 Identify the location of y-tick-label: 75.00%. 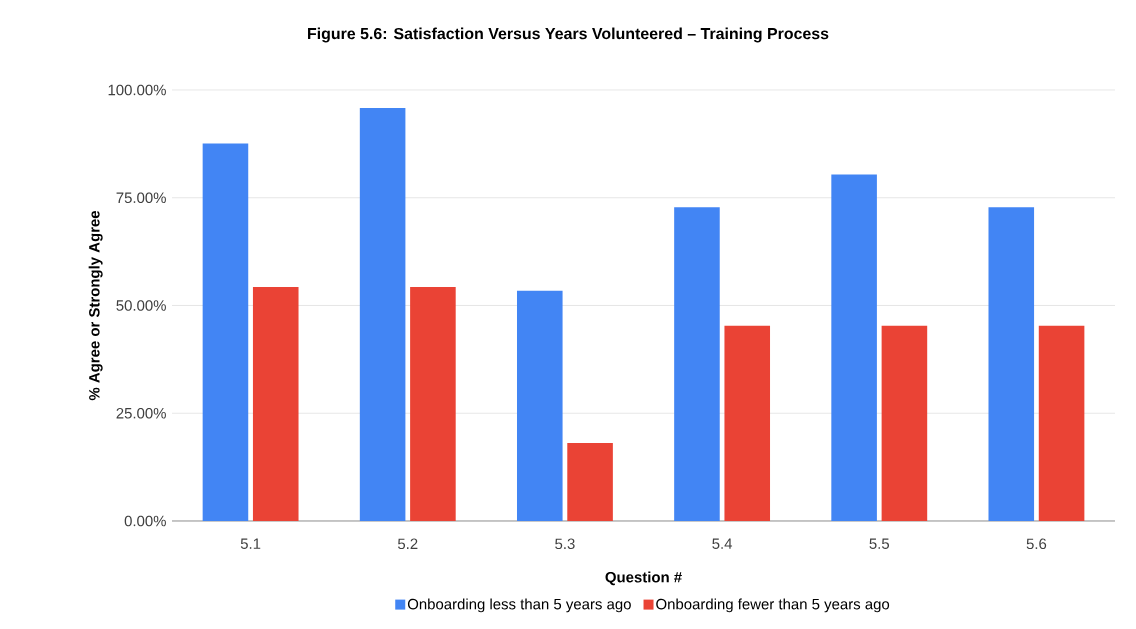
(141, 198).